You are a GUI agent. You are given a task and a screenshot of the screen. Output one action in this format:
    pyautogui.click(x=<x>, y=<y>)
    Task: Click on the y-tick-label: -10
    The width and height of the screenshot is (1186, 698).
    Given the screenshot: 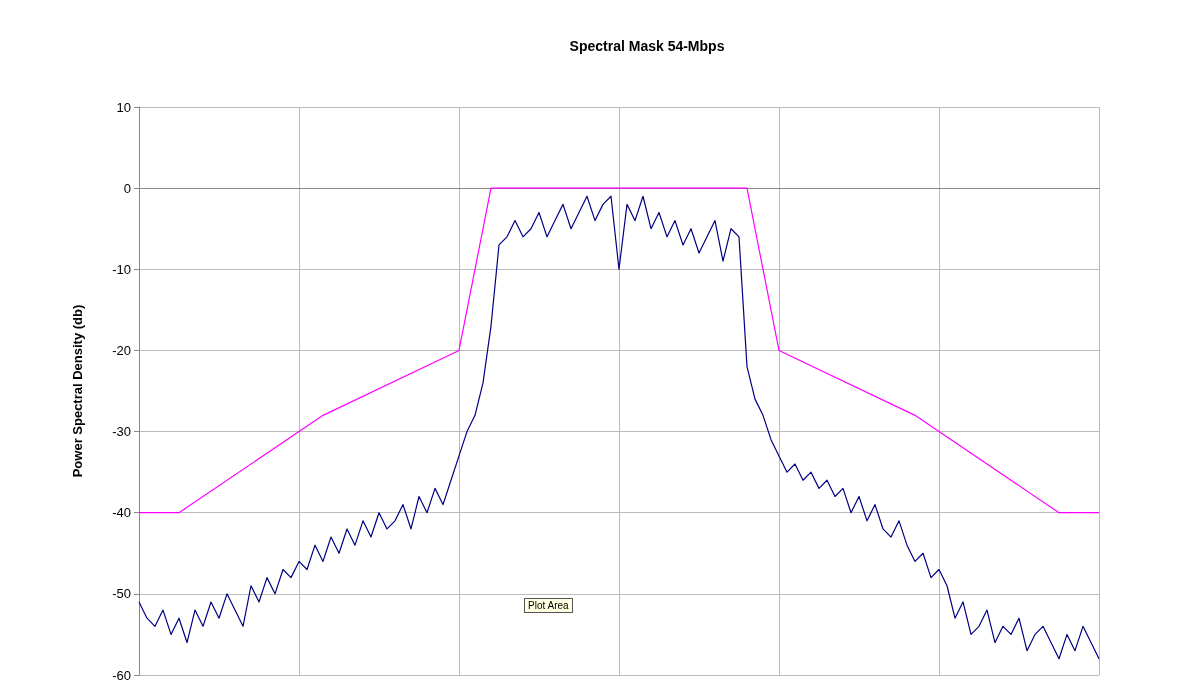 What is the action you would take?
    pyautogui.click(x=121, y=269)
    